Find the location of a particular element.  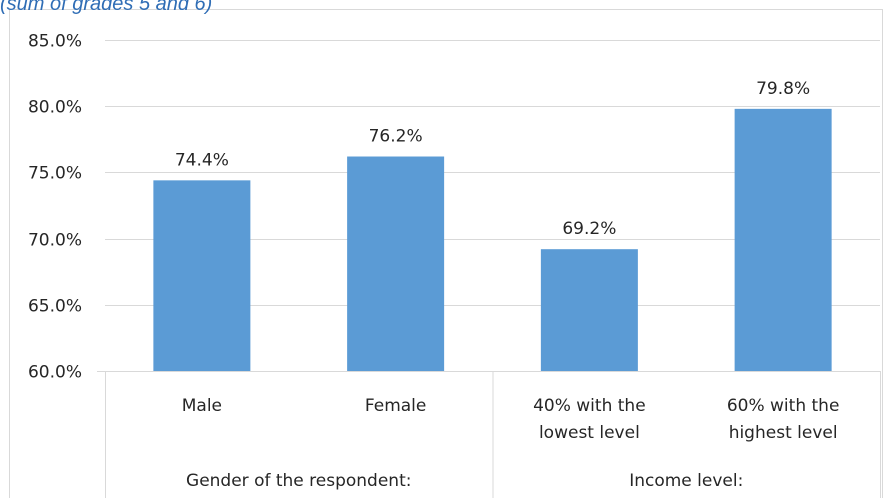

category-label: Female is located at coordinates (395, 406).